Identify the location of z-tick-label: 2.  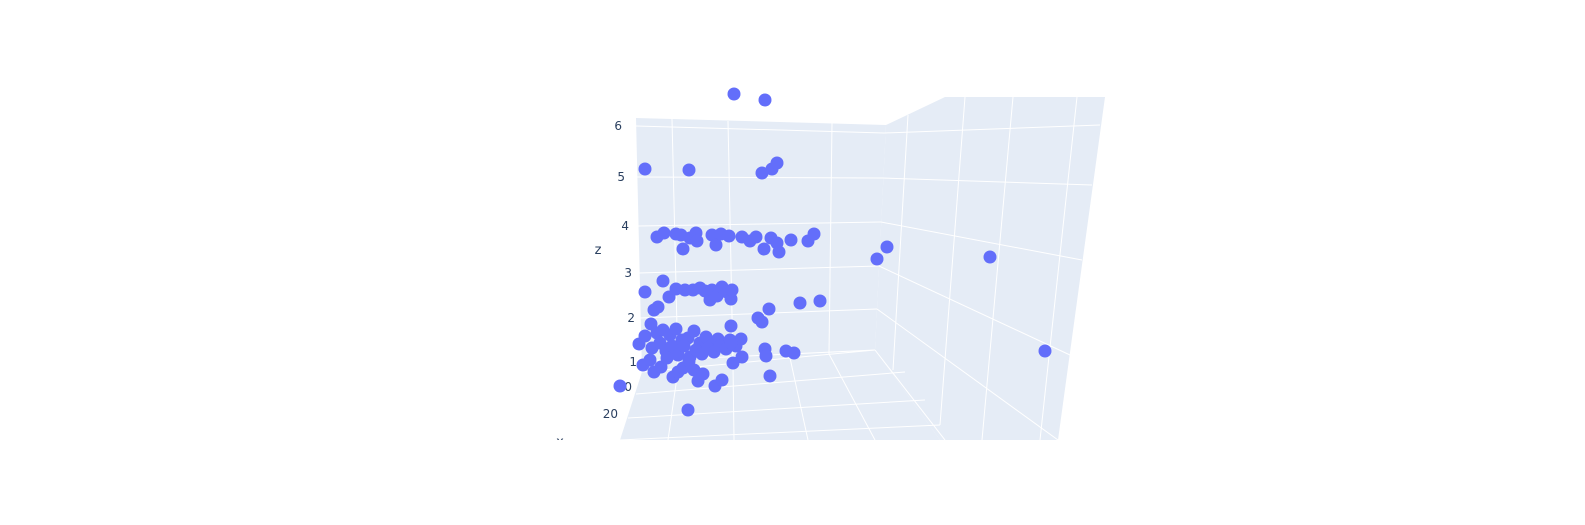
(631, 318).